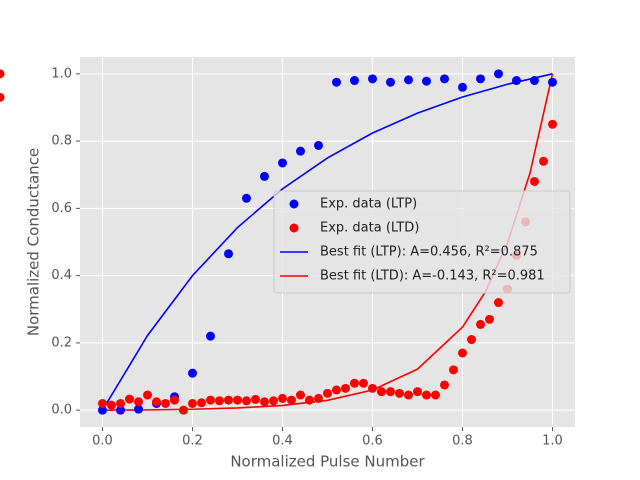 This screenshot has width=640, height=480. Describe the element at coordinates (61, 141) in the screenshot. I see `y-tick-label: 0.8` at that location.